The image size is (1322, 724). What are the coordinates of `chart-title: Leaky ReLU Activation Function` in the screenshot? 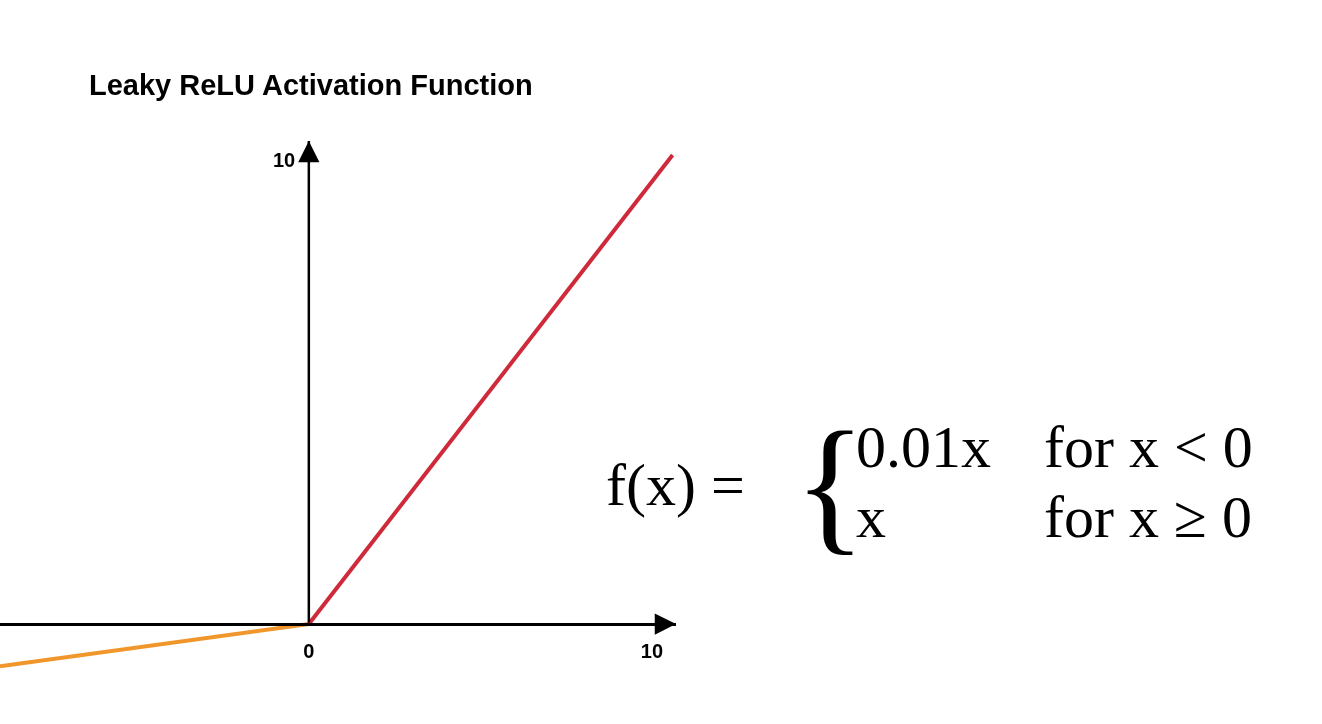 It's located at (311, 85).